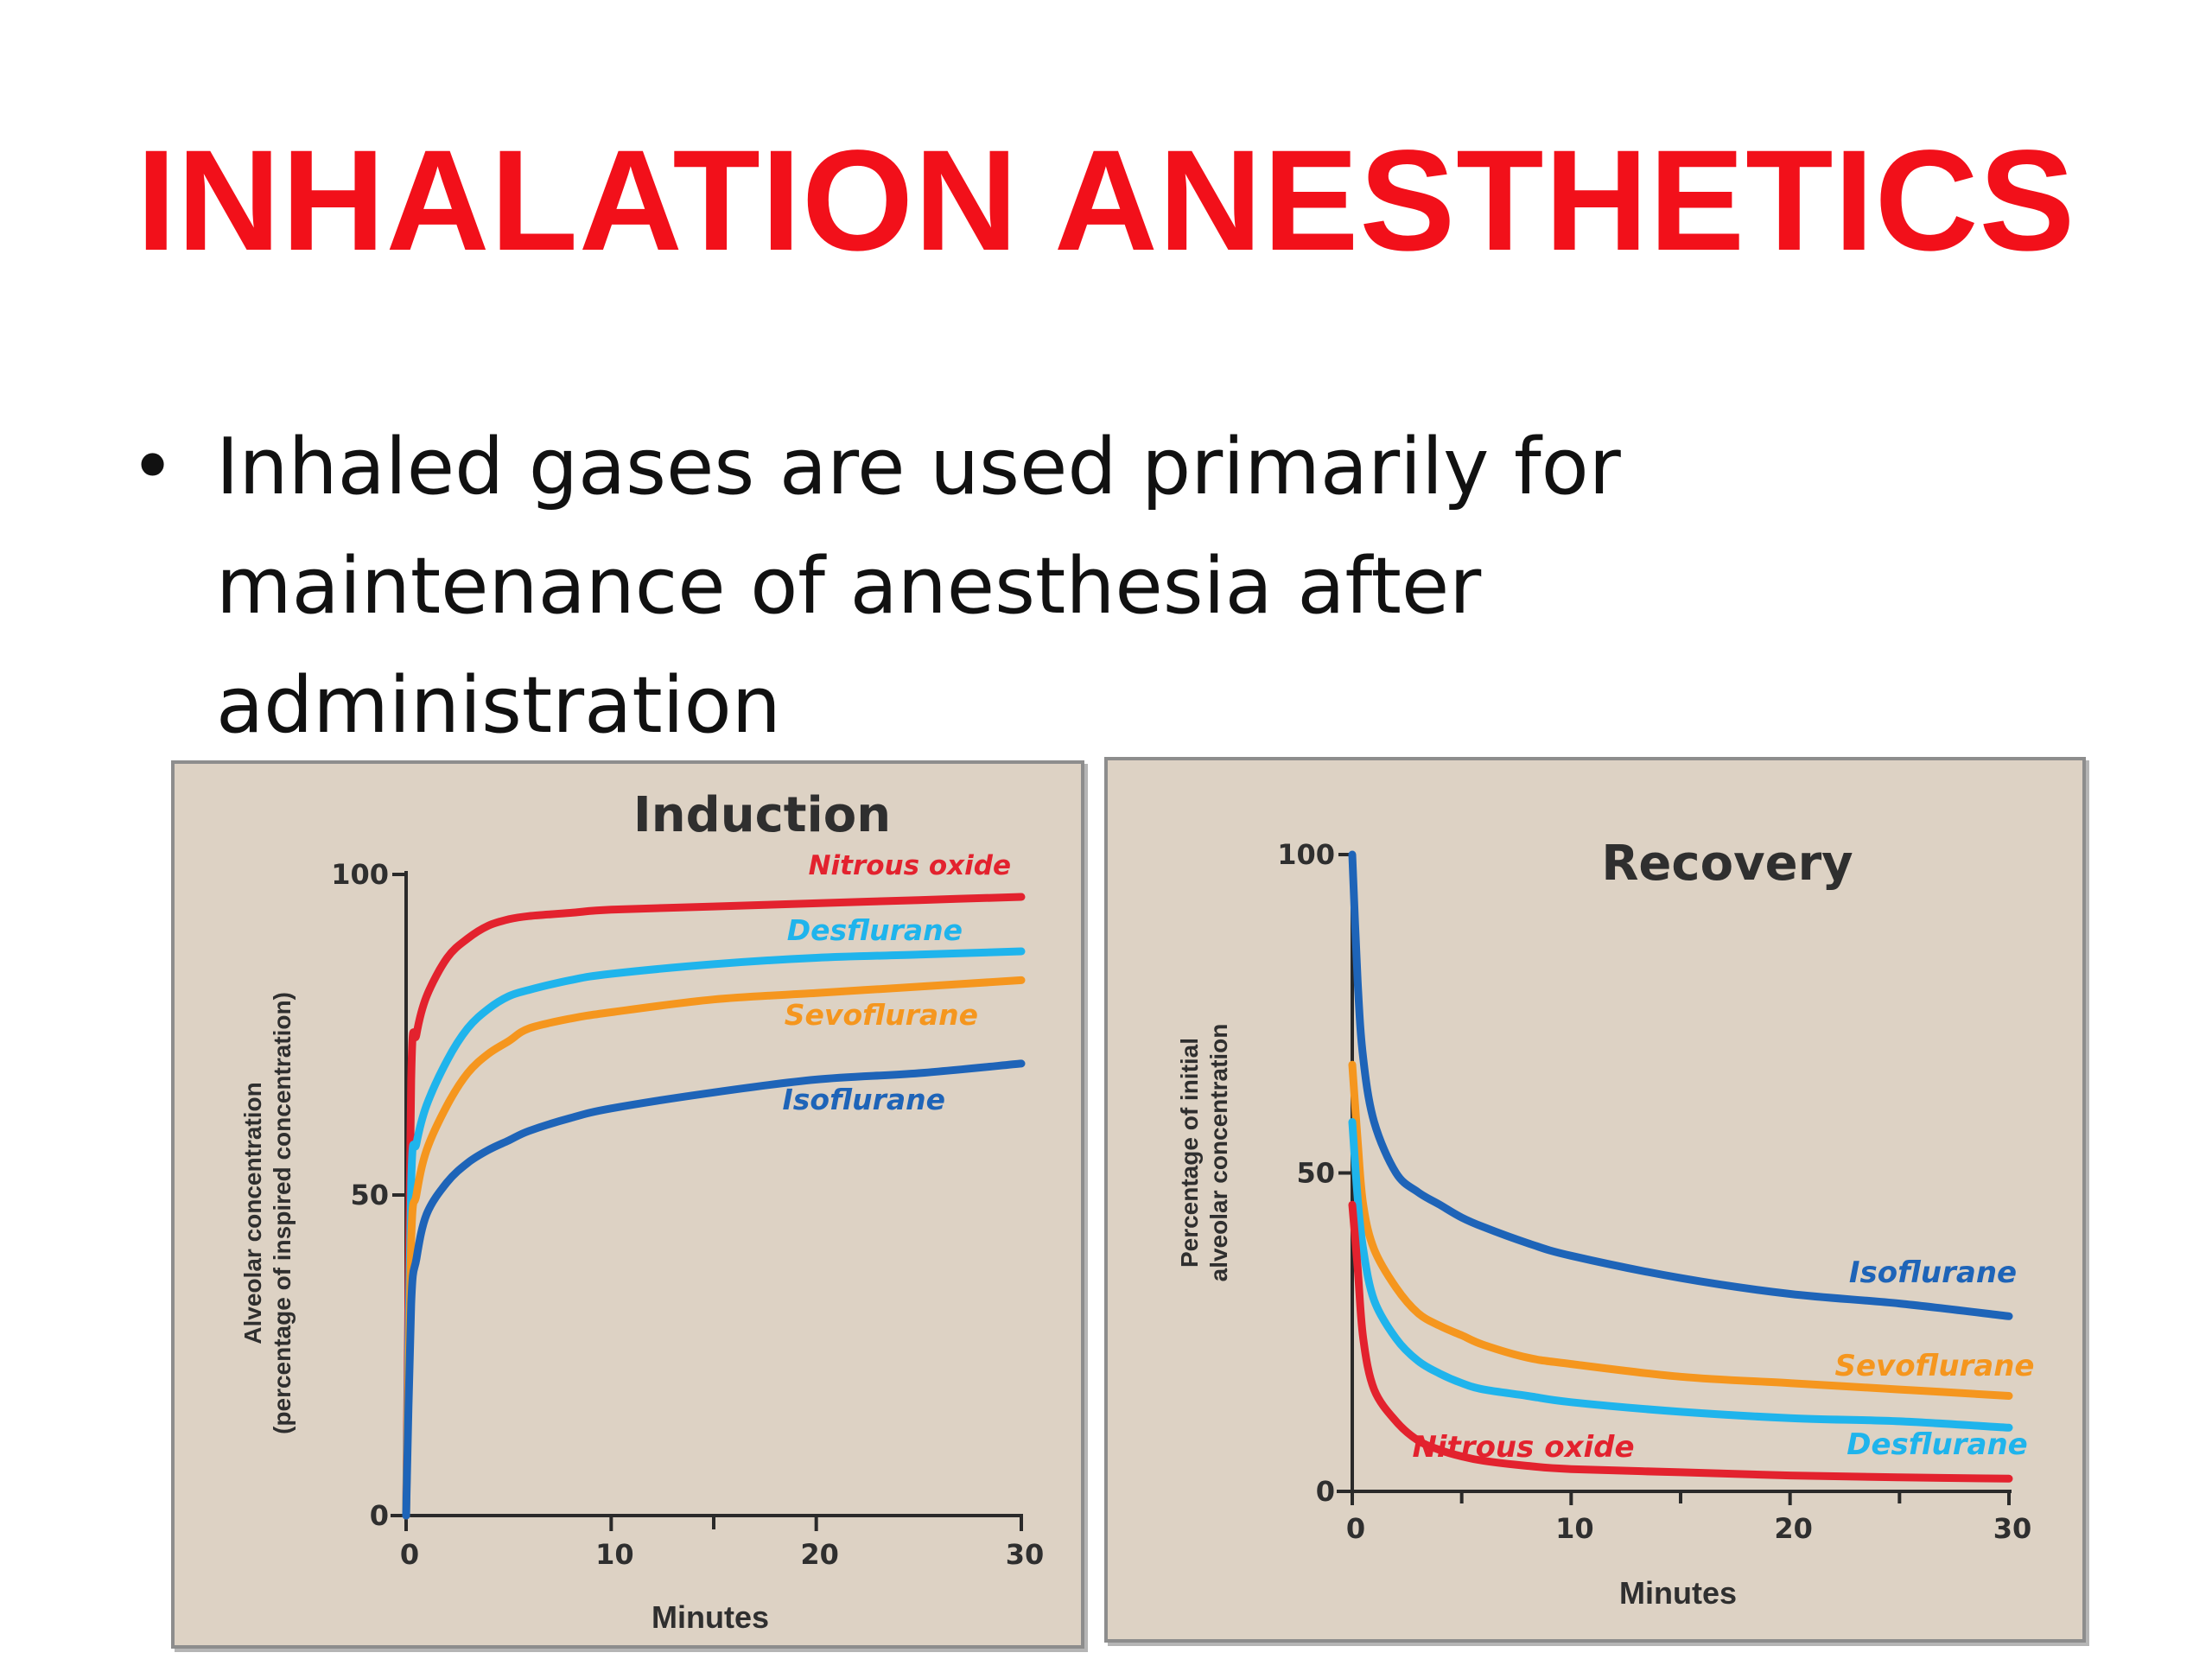  What do you see at coordinates (1523, 1447) in the screenshot?
I see `recovery-series-label-nitrous-oxide: Nitrous oxide` at bounding box center [1523, 1447].